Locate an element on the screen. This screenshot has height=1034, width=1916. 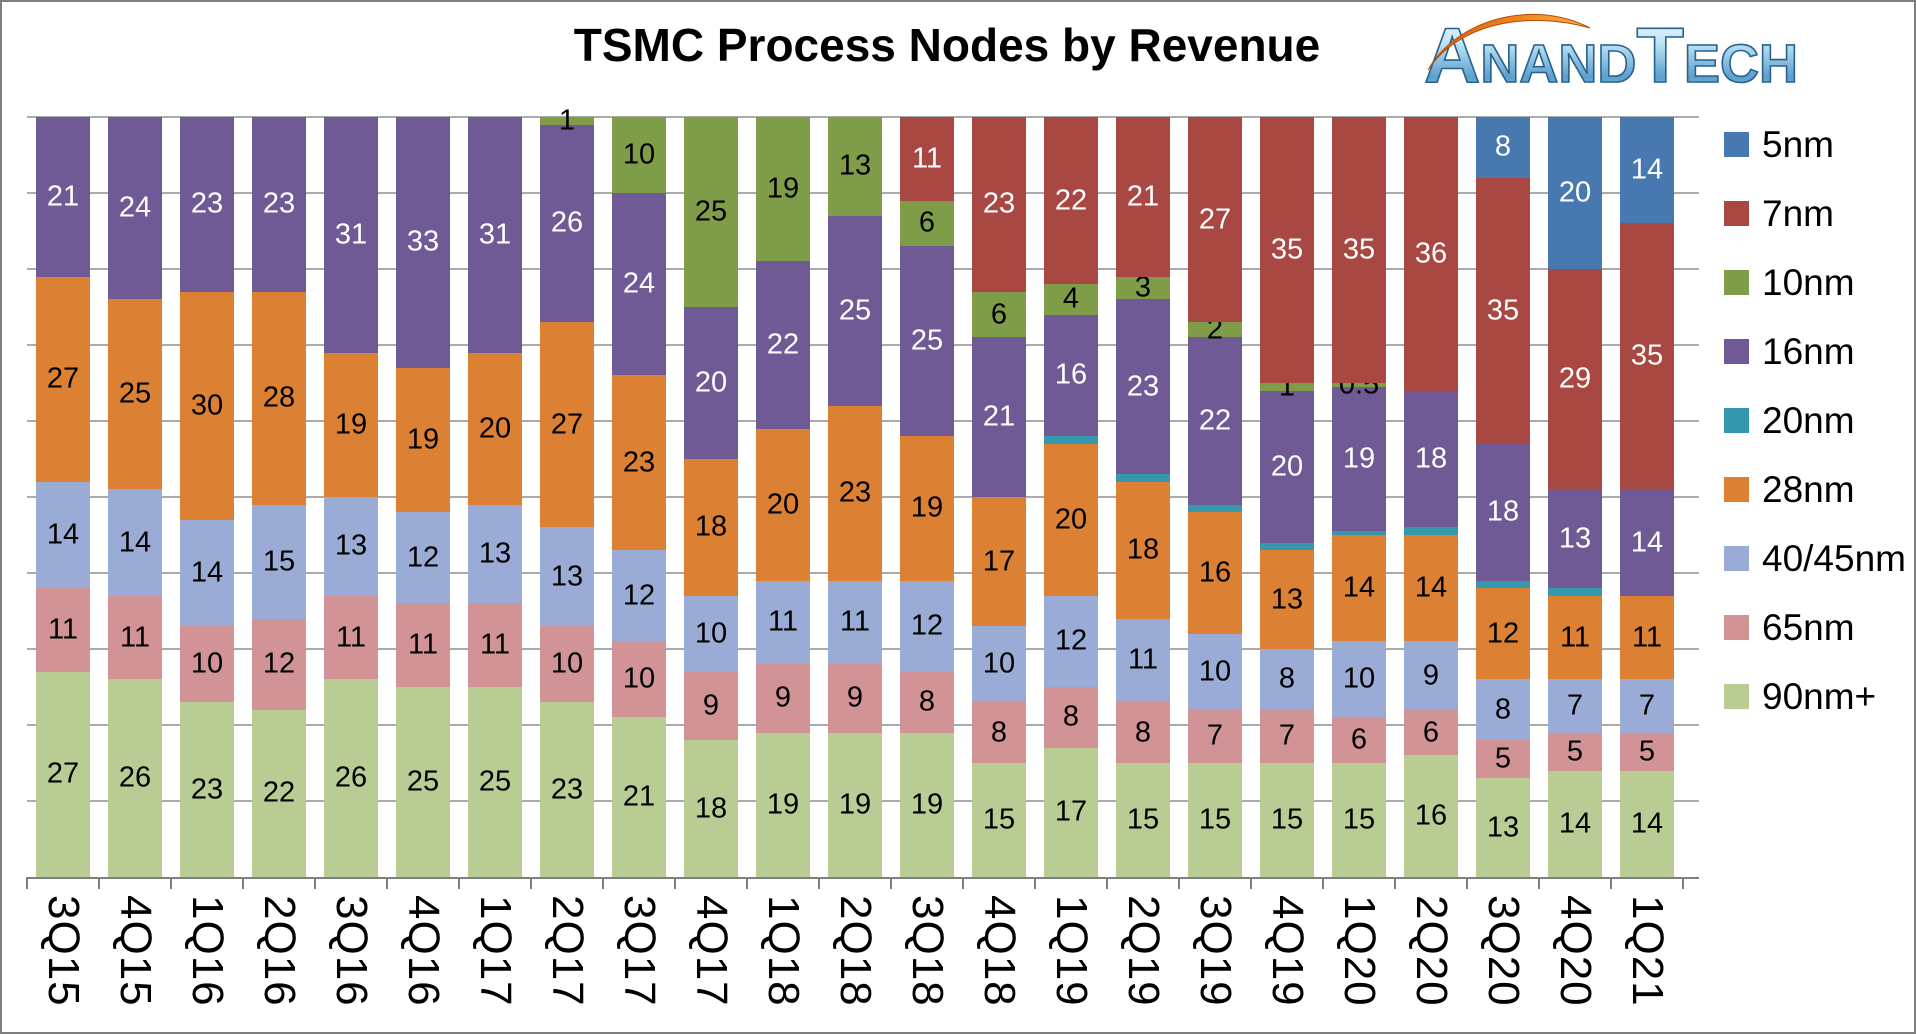
bar-2Q17: 23 10 13 27 26 1 is located at coordinates (567, 491).